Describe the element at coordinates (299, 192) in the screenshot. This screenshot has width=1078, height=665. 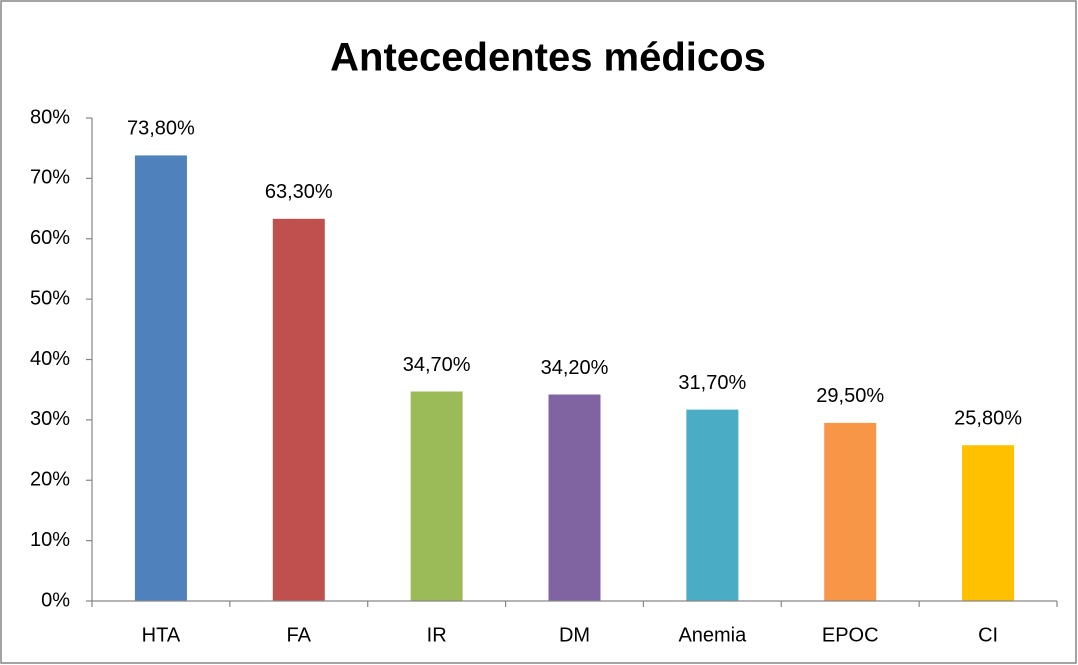
I see `value-label: 63,30%` at that location.